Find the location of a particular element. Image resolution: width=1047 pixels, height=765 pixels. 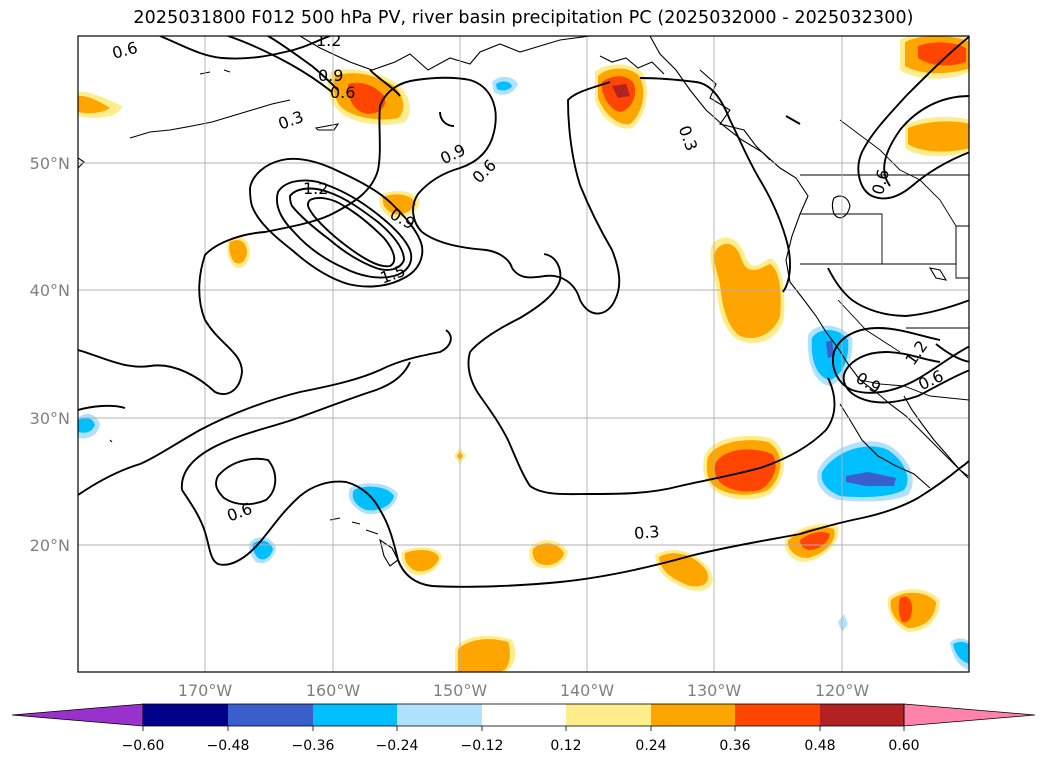

colorbar-ticks is located at coordinates (523, 728).